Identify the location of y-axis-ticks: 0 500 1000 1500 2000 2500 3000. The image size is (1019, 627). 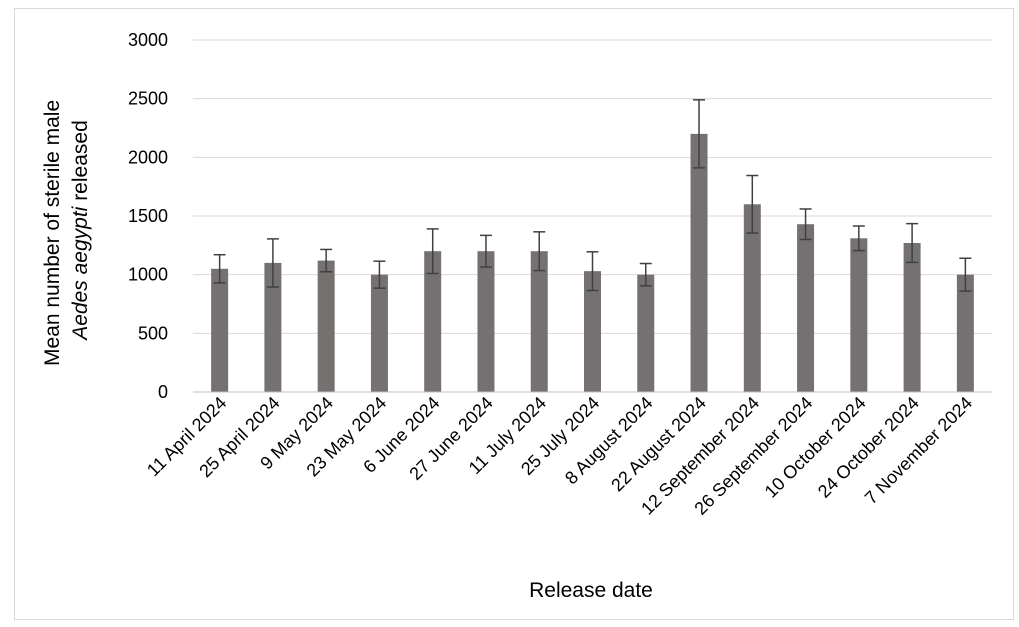
(148, 216).